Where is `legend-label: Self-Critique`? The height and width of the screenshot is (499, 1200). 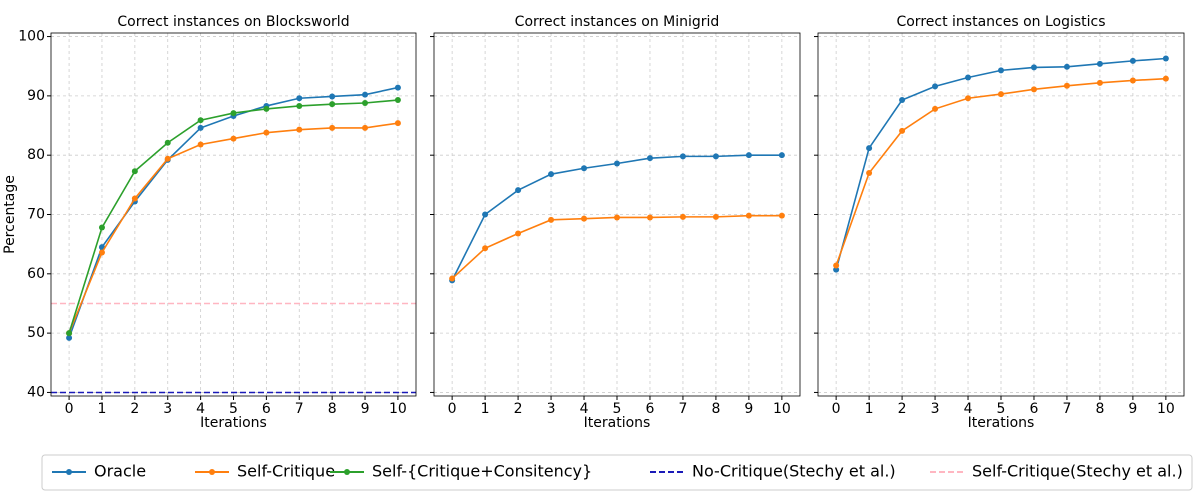
legend-label: Self-Critique is located at coordinates (286, 471).